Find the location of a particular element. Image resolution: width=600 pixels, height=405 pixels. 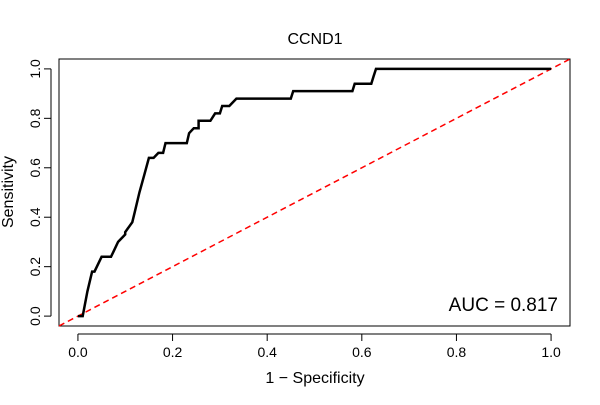

x-tick-label: 1.0 is located at coordinates (551, 352).